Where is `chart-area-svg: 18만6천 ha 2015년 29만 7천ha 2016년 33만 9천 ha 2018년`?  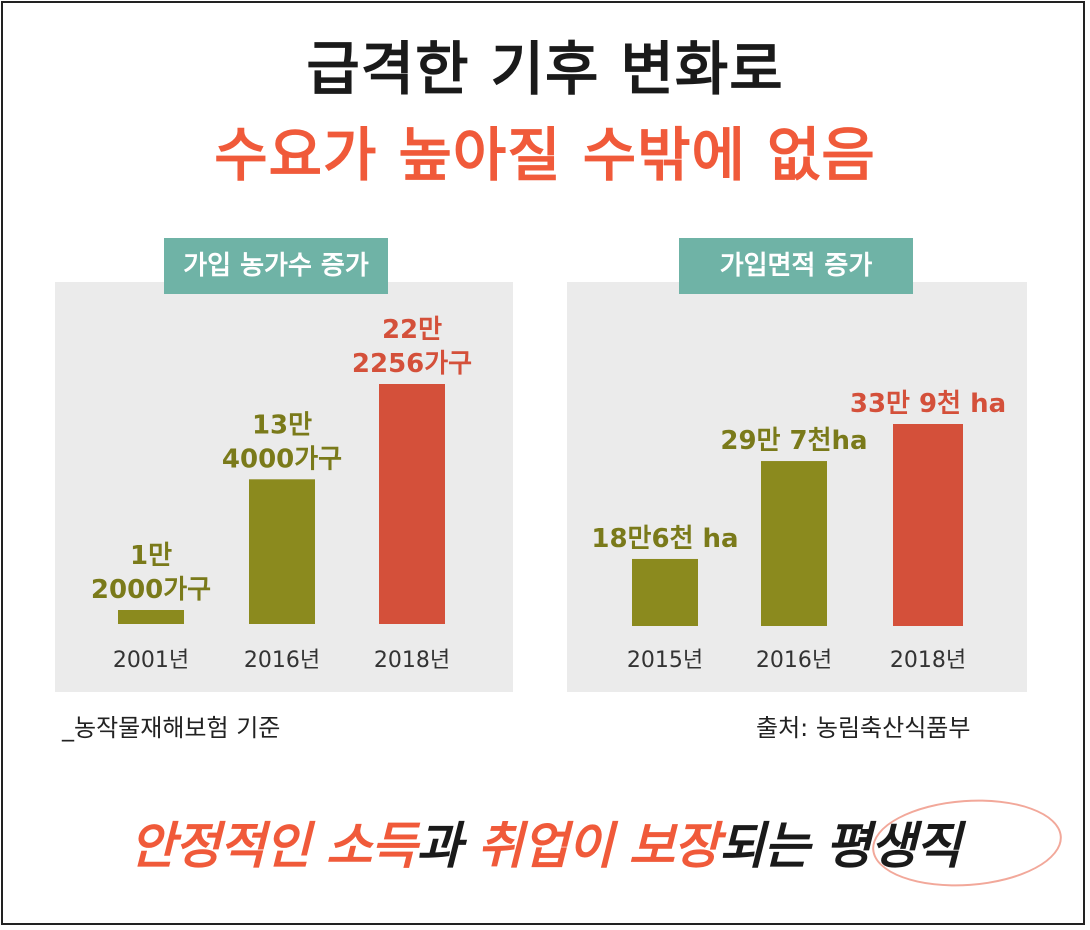
chart-area-svg: 18만6천 ha 2015년 29만 7천ha 2016년 33만 9천 ha 2018년 is located at coordinates (798, 531).